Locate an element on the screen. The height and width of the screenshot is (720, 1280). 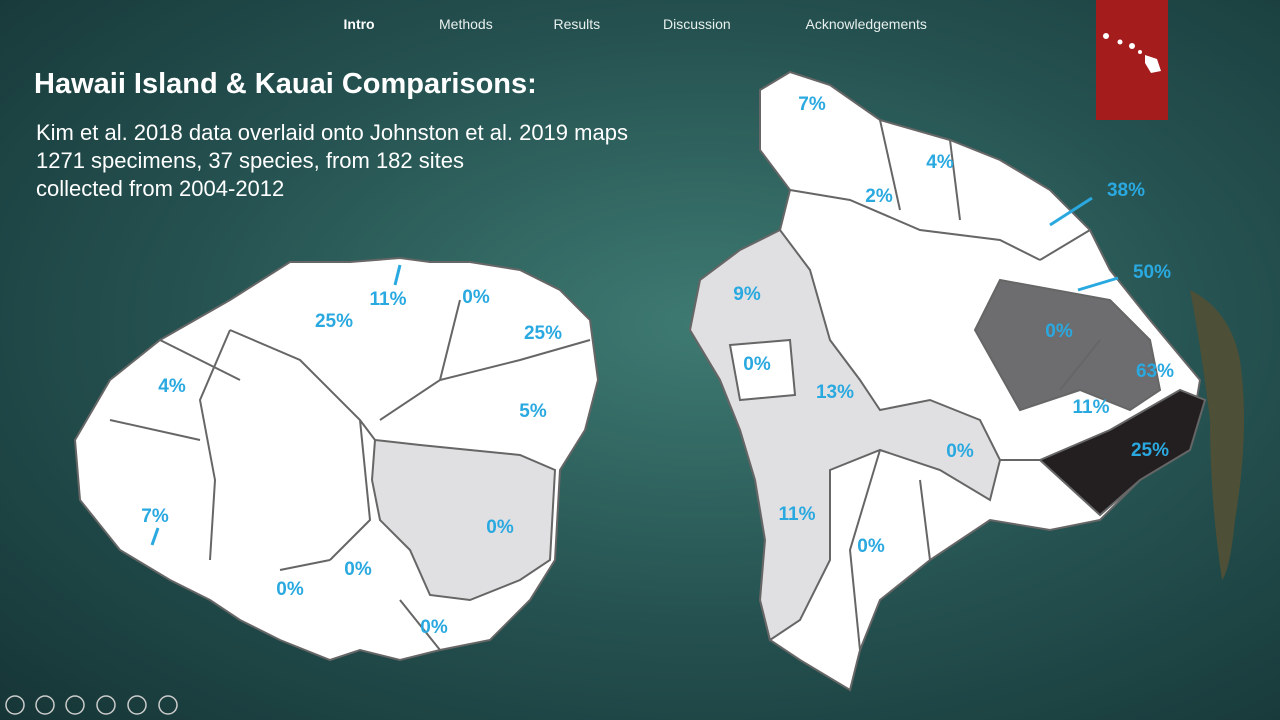
slideshow-controls is located at coordinates (91, 705).